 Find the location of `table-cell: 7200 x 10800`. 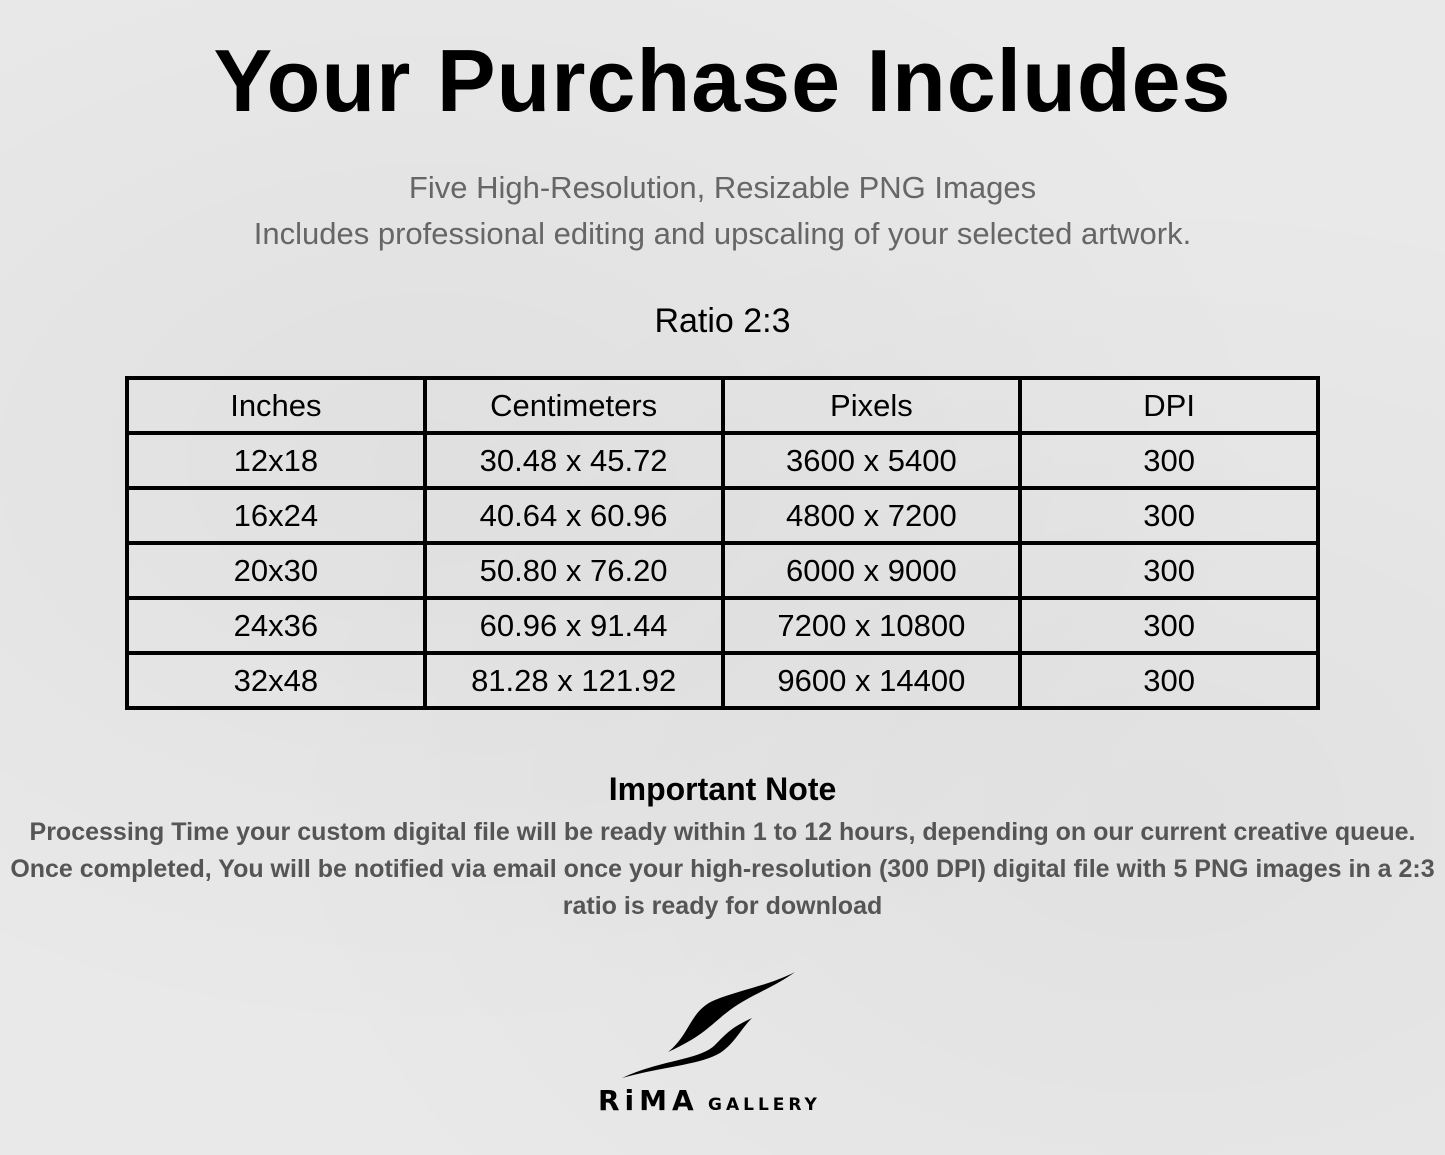

table-cell: 7200 x 10800 is located at coordinates (871, 625).